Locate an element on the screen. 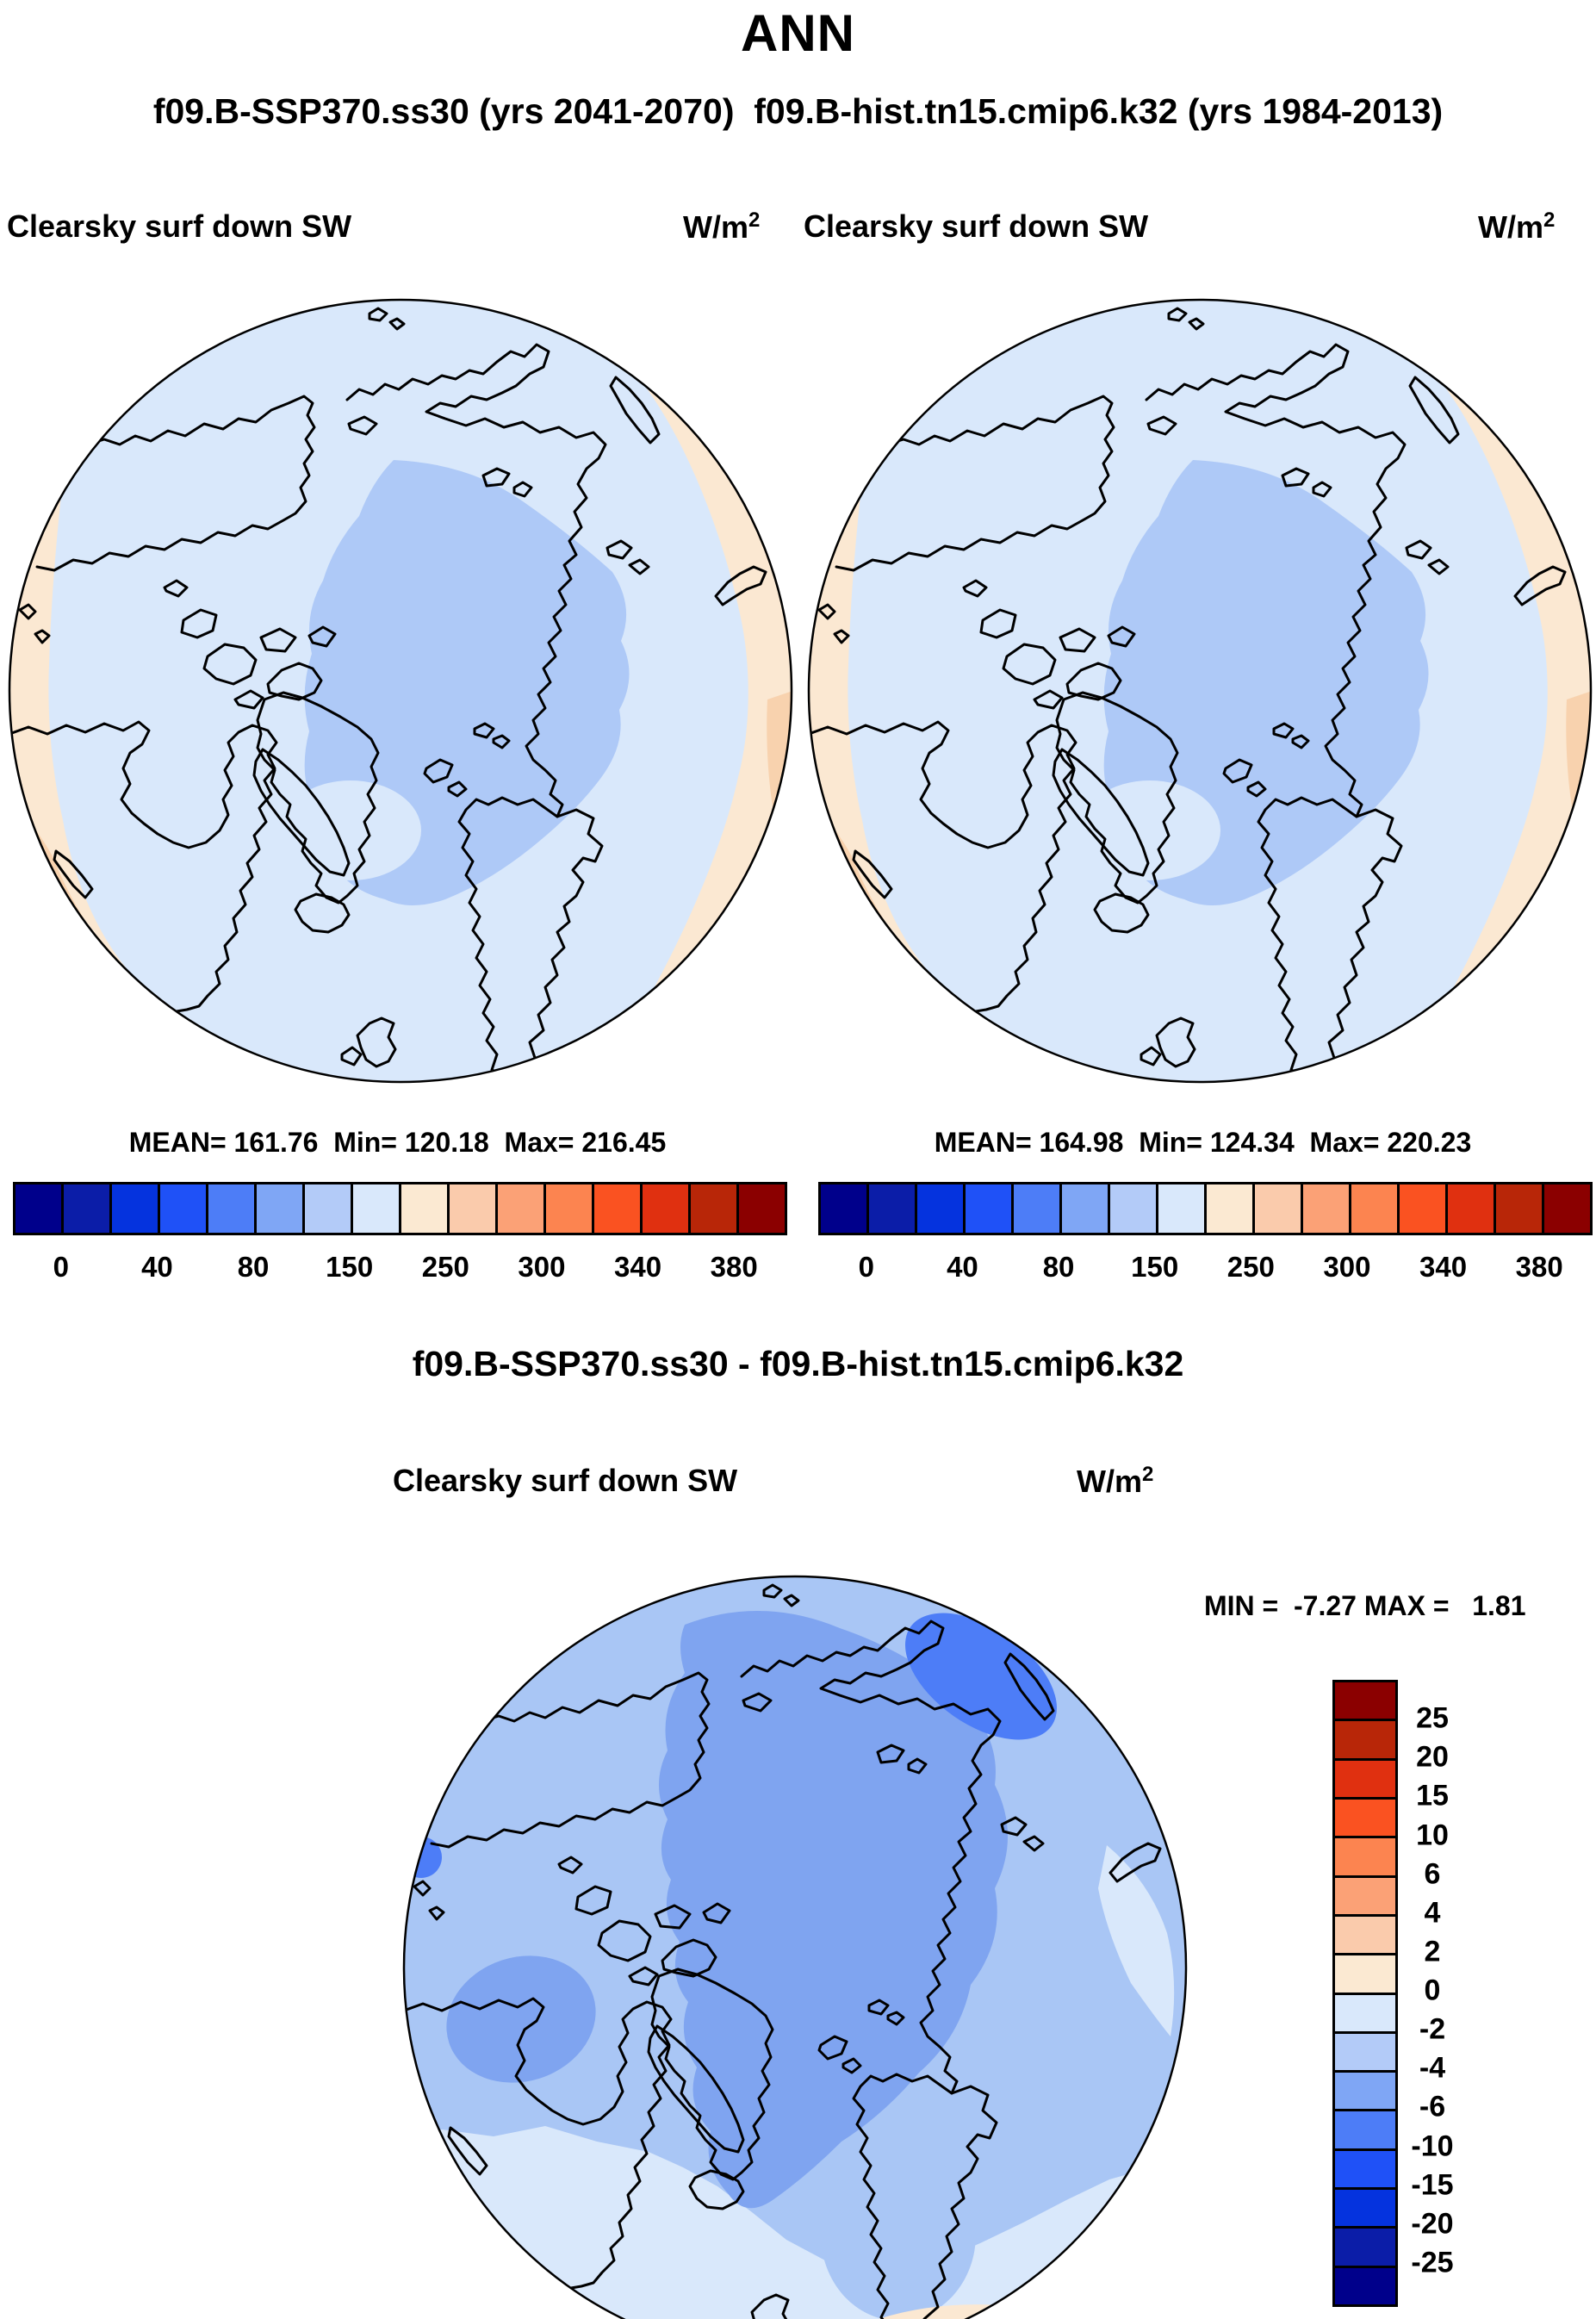 This screenshot has width=1596, height=2319. colorbar-tick-label: 25 is located at coordinates (1432, 1718).